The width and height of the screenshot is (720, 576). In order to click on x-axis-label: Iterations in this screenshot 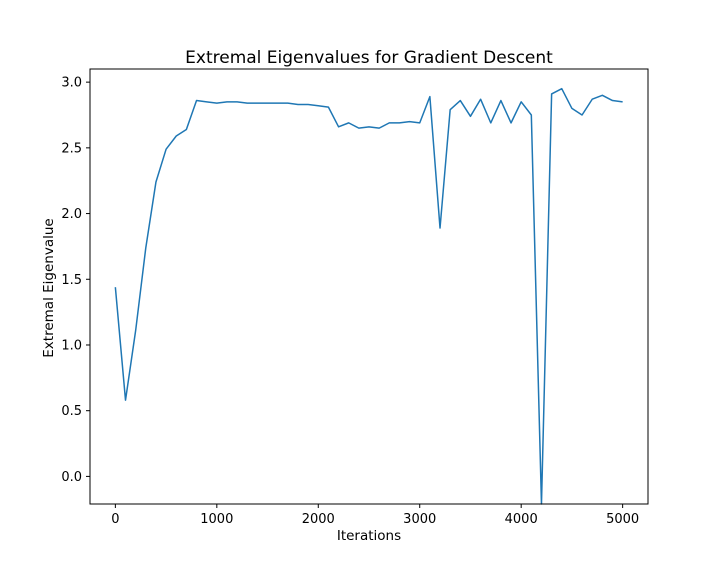, I will do `click(369, 536)`.